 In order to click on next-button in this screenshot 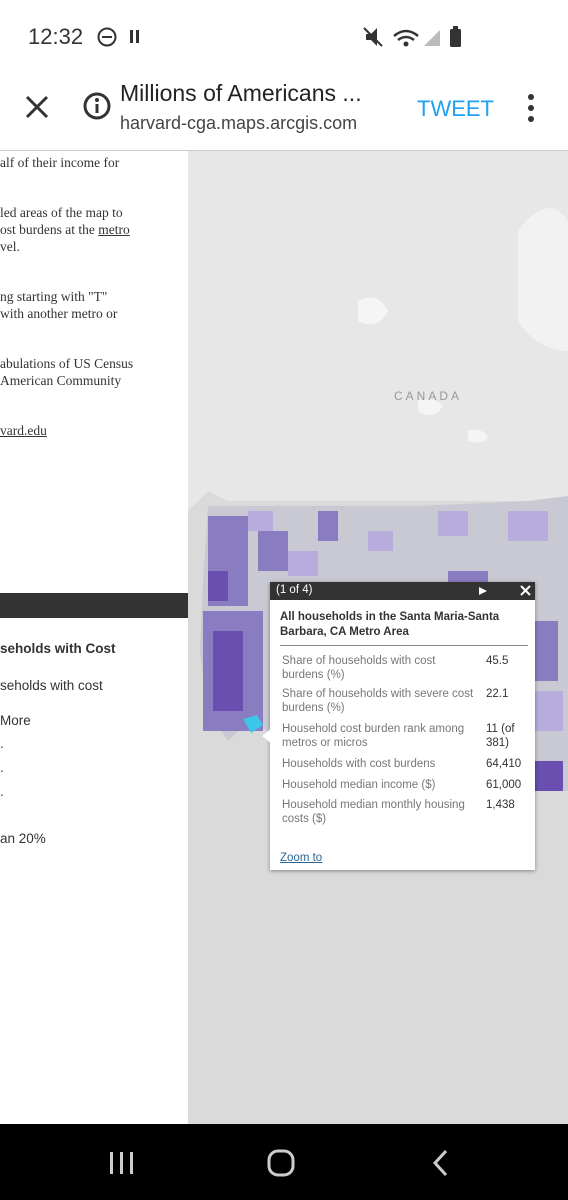, I will do `click(483, 591)`.